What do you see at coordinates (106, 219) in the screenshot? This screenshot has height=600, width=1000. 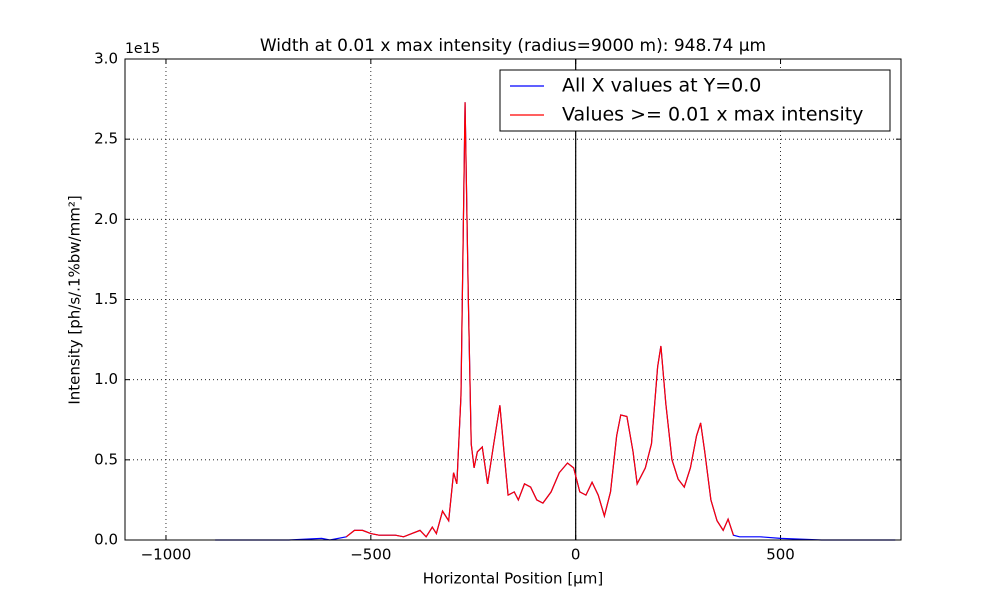 I see `y-tick-label: 2.0` at bounding box center [106, 219].